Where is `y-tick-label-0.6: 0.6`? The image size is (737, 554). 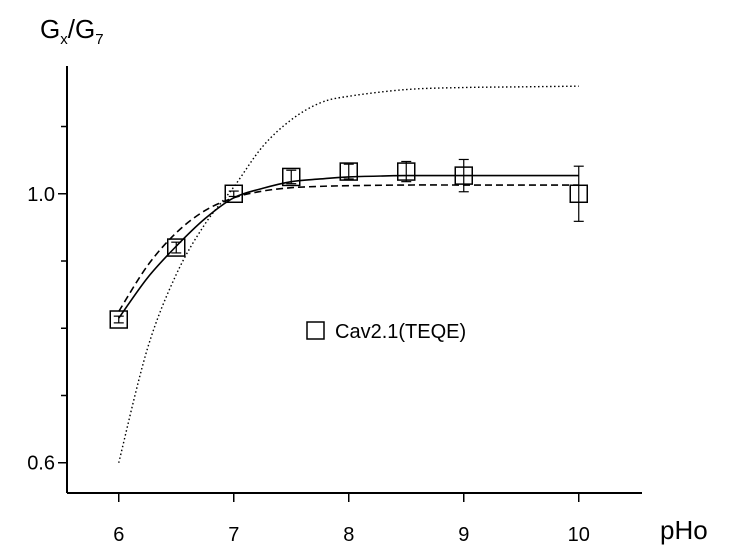
y-tick-label-0.6: 0.6 is located at coordinates (41, 464).